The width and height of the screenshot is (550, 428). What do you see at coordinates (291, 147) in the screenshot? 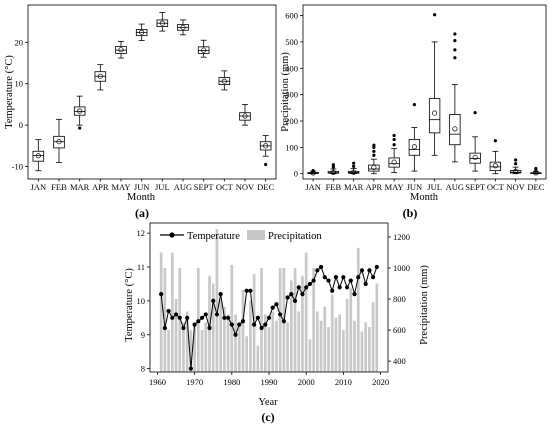
I see `b-ytick-label: 100` at bounding box center [291, 147].